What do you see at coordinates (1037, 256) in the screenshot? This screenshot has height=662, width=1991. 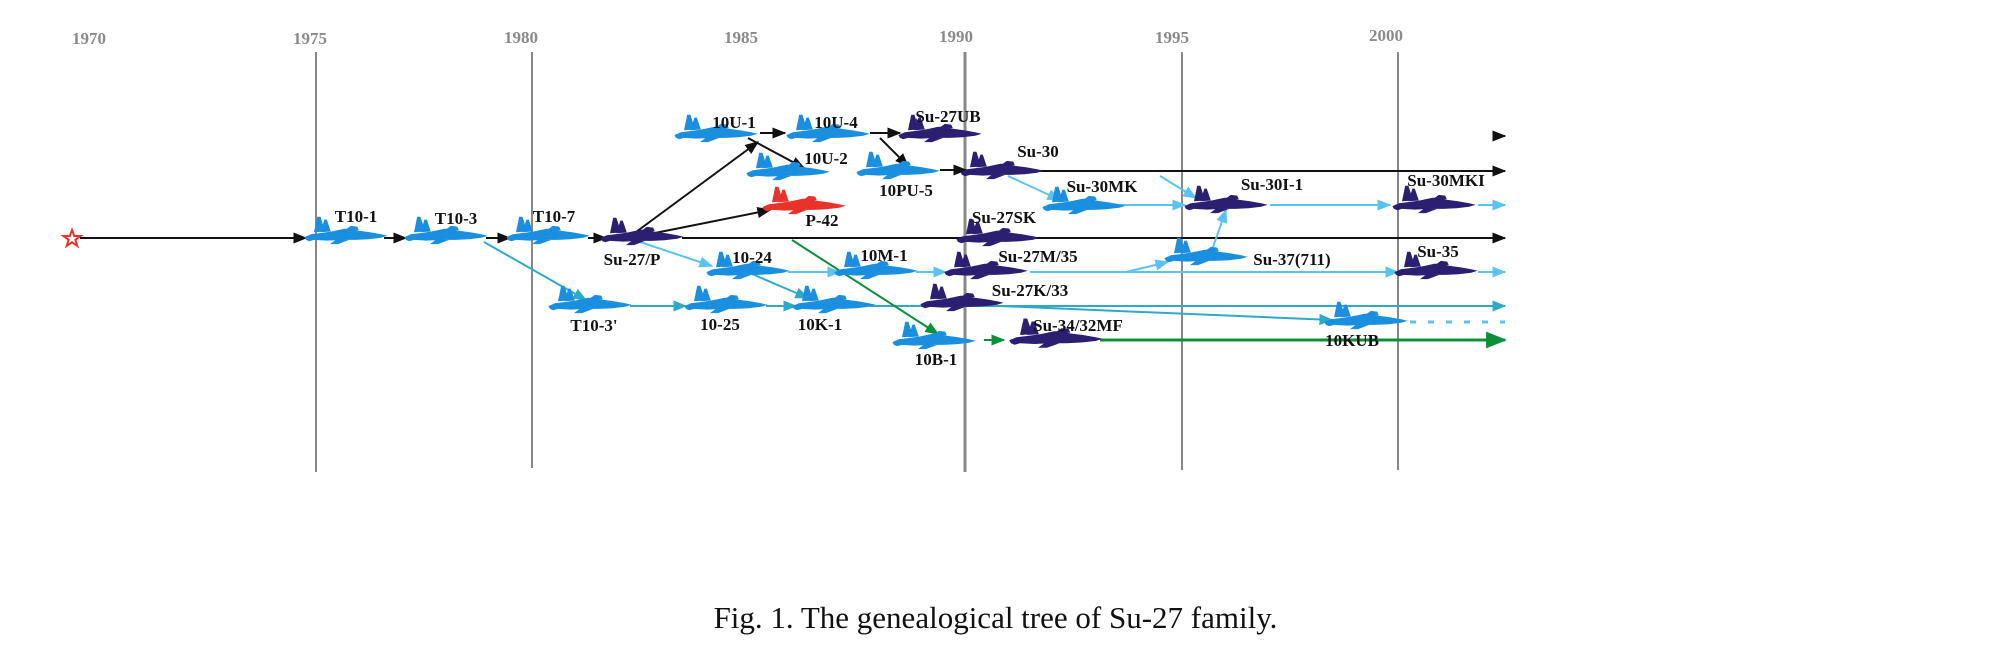 I see `node-label: Su-27M/35` at bounding box center [1037, 256].